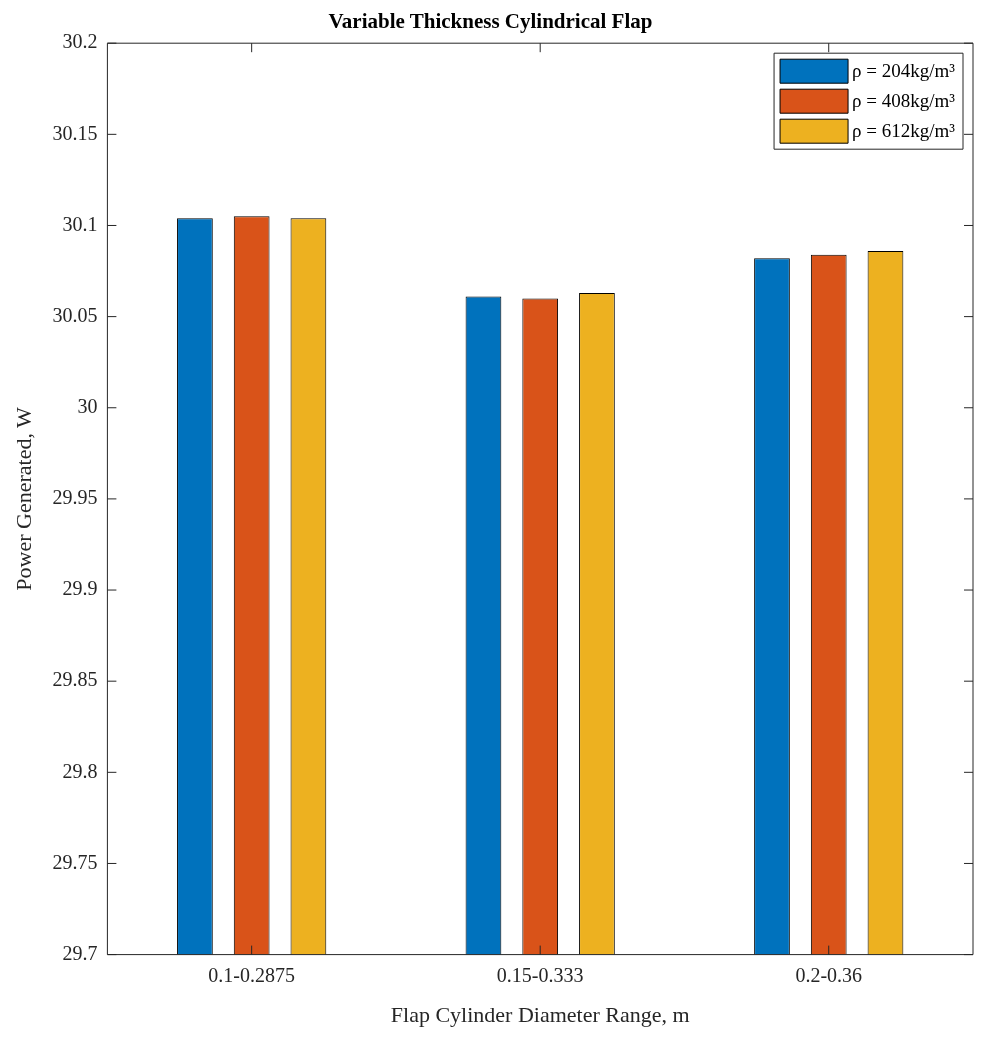 The width and height of the screenshot is (990, 1043). I want to click on y-tick-label: 30.2, so click(80, 41).